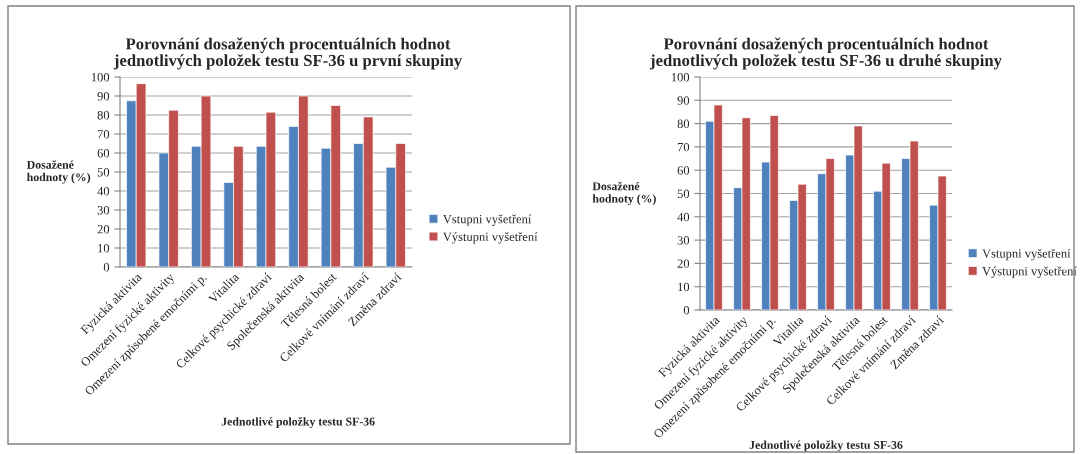 This screenshot has width=1081, height=454. I want to click on chart-title: Porovnání dosažených procentuálních hodnot jednotlivých položek testu SF-36 u první skupiny, so click(287, 53).